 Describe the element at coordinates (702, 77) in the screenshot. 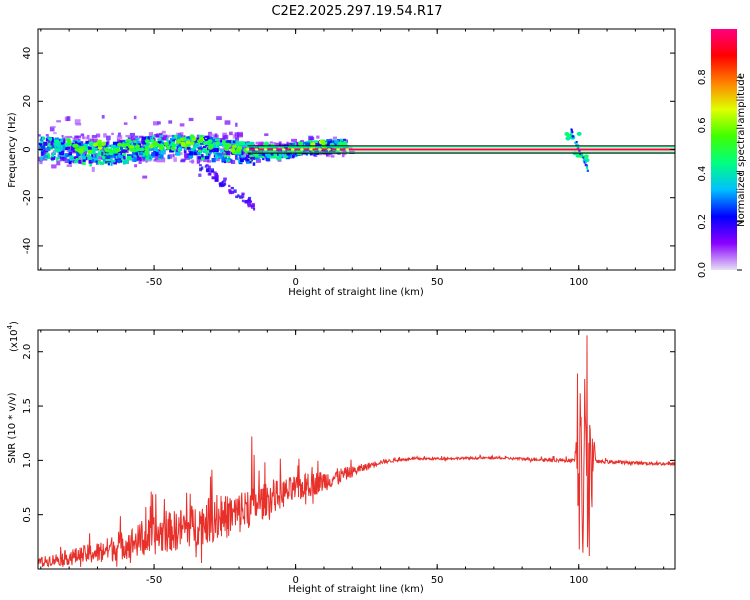

I see `colorbar-tick-label: 0.8` at that location.